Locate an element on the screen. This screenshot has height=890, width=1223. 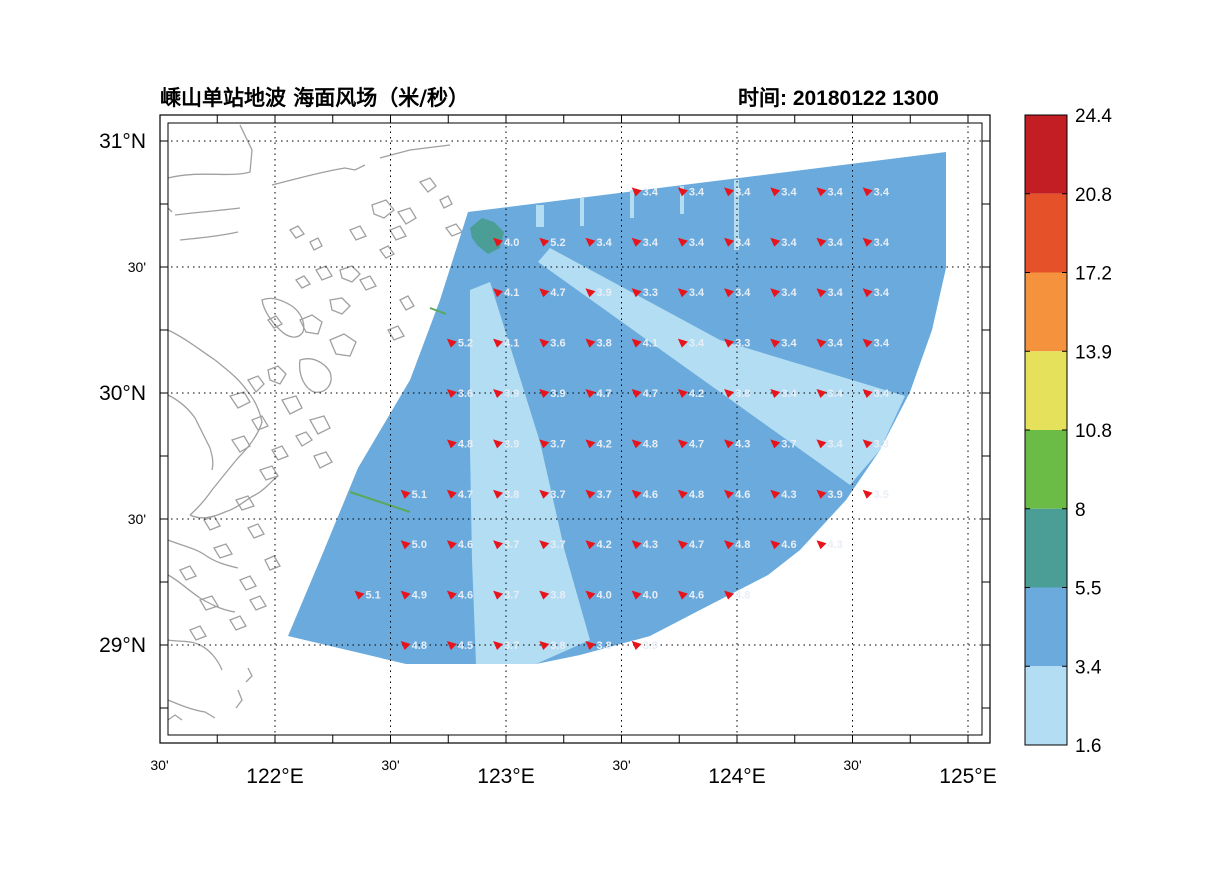
wind-speed-label: 4.1 is located at coordinates (511, 344).